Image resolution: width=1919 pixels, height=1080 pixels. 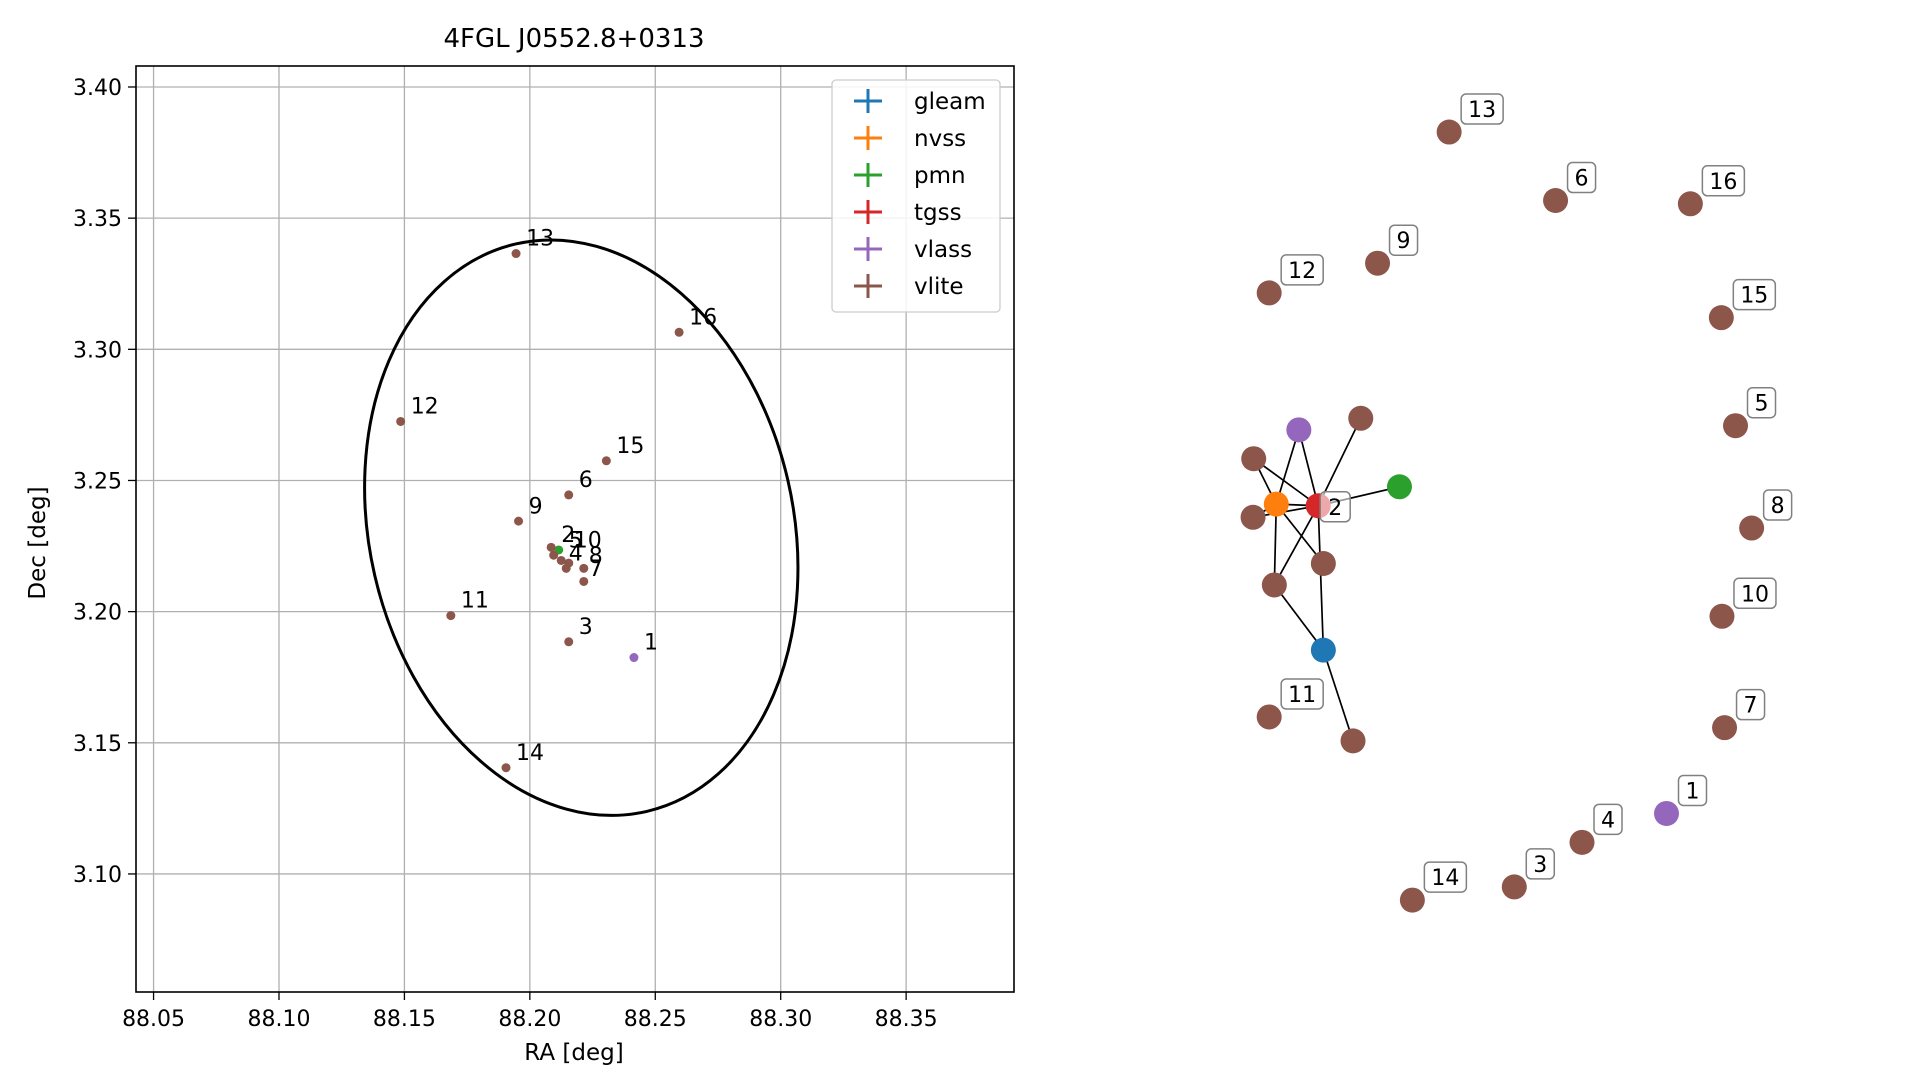 What do you see at coordinates (909, 287) in the screenshot?
I see `legend-entry: vlite` at bounding box center [909, 287].